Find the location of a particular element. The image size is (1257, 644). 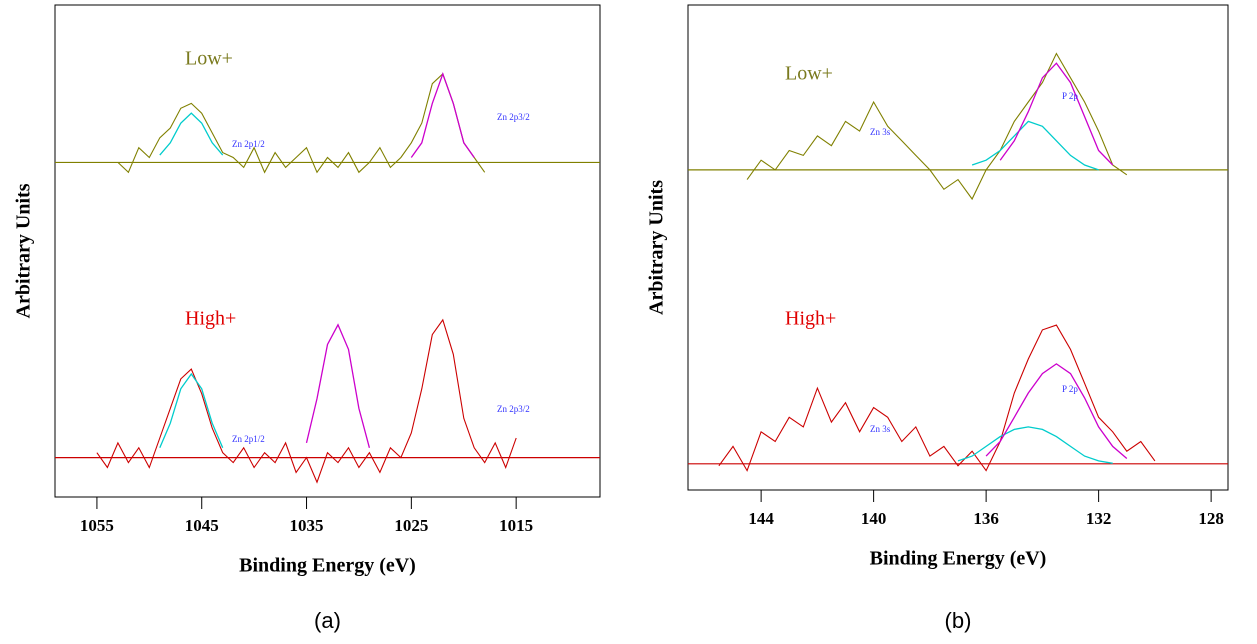

x-tick-label: 136 is located at coordinates (986, 518).